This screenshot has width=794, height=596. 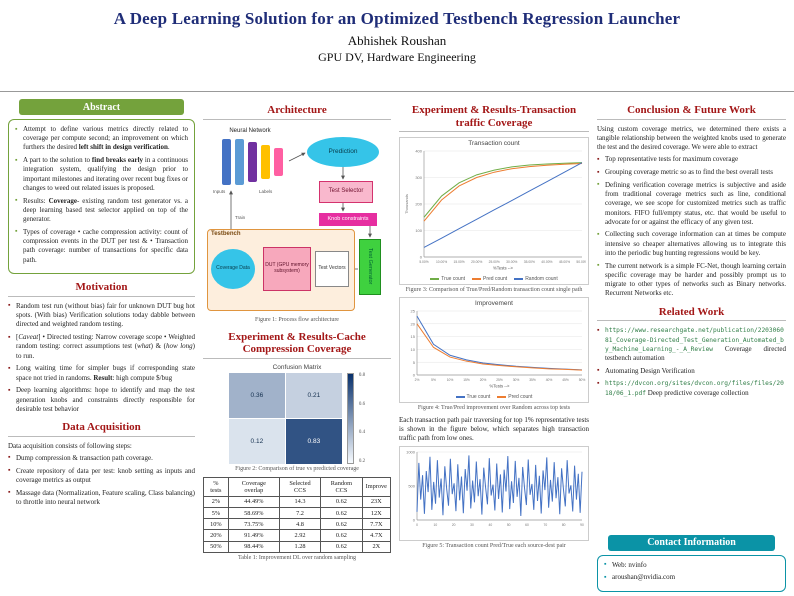 I want to click on svg-text: 70, so click(x=545, y=525).